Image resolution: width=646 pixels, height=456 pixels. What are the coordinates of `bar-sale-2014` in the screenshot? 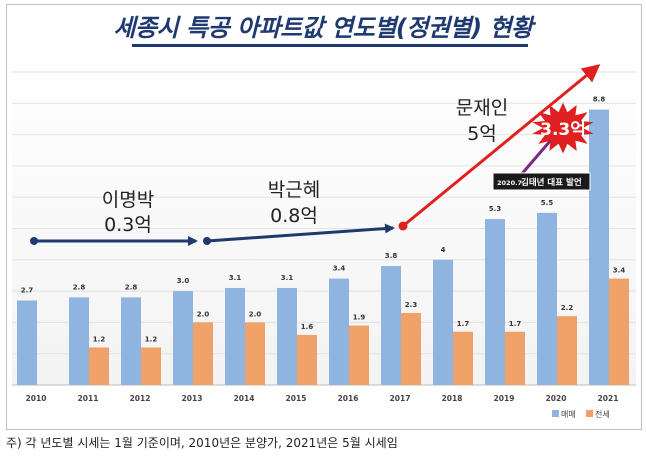 It's located at (235, 336).